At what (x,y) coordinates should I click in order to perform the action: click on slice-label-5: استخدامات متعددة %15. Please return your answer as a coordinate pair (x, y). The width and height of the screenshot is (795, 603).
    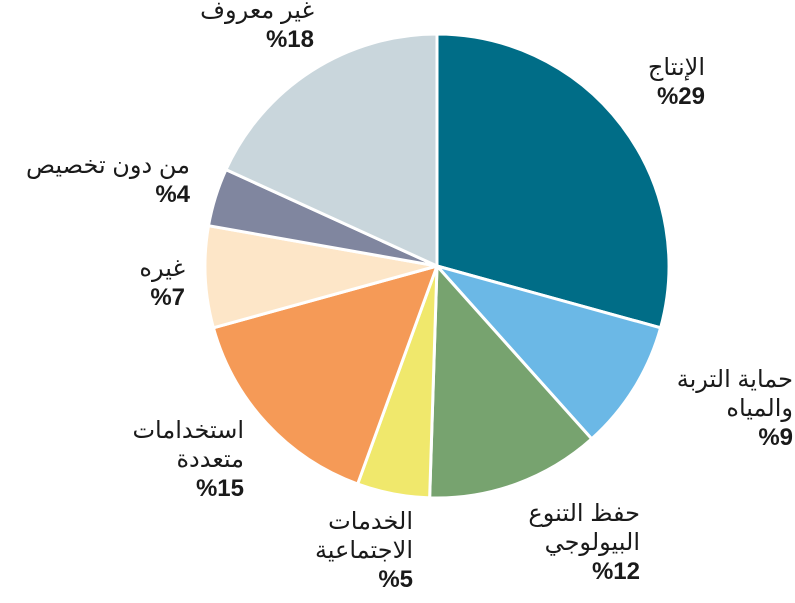
    Looking at the image, I should click on (179, 460).